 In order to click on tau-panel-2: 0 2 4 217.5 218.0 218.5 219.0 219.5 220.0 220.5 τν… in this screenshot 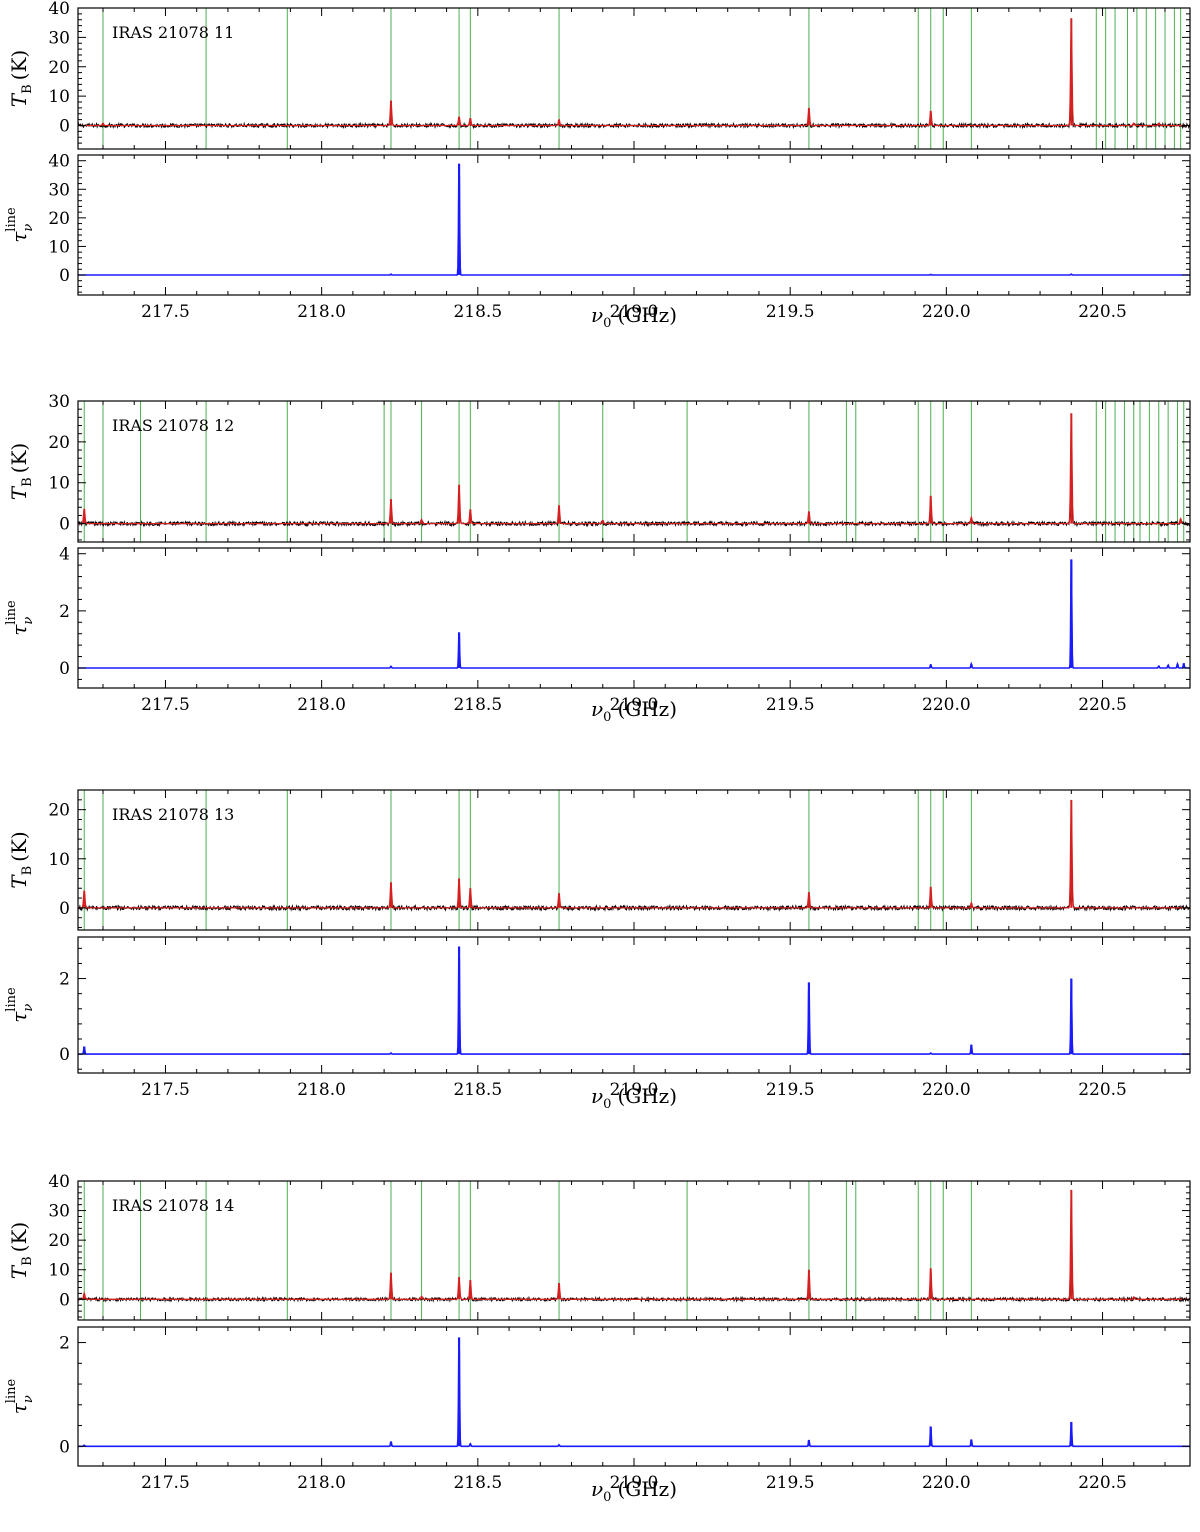, I will do `click(597, 630)`.